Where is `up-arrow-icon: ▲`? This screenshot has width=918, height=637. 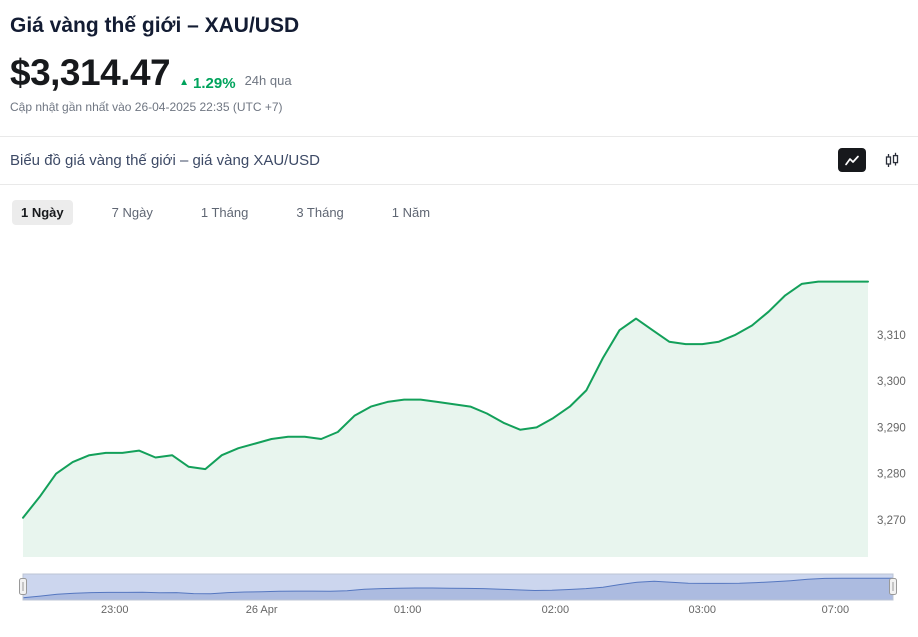
up-arrow-icon: ▲ is located at coordinates (184, 82).